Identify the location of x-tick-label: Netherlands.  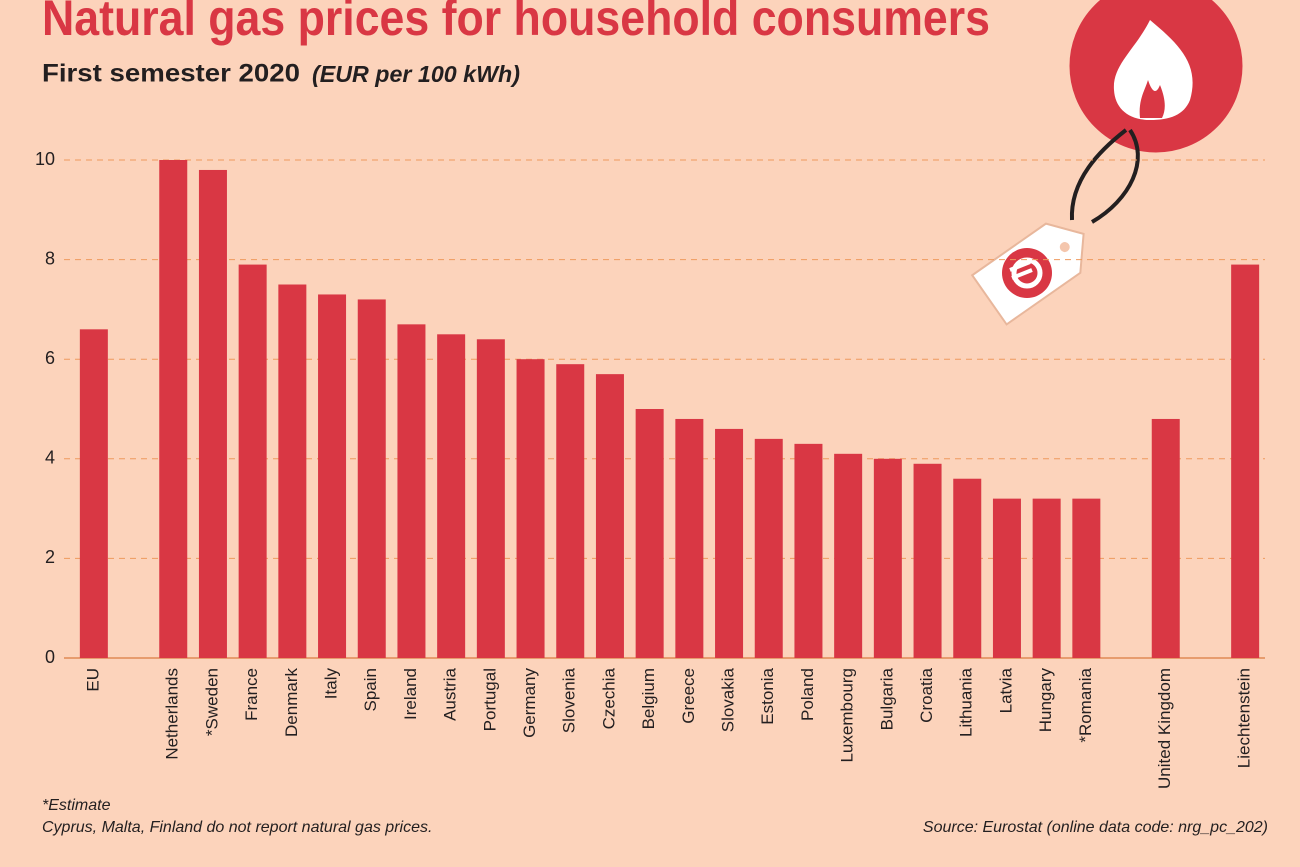
(172, 714).